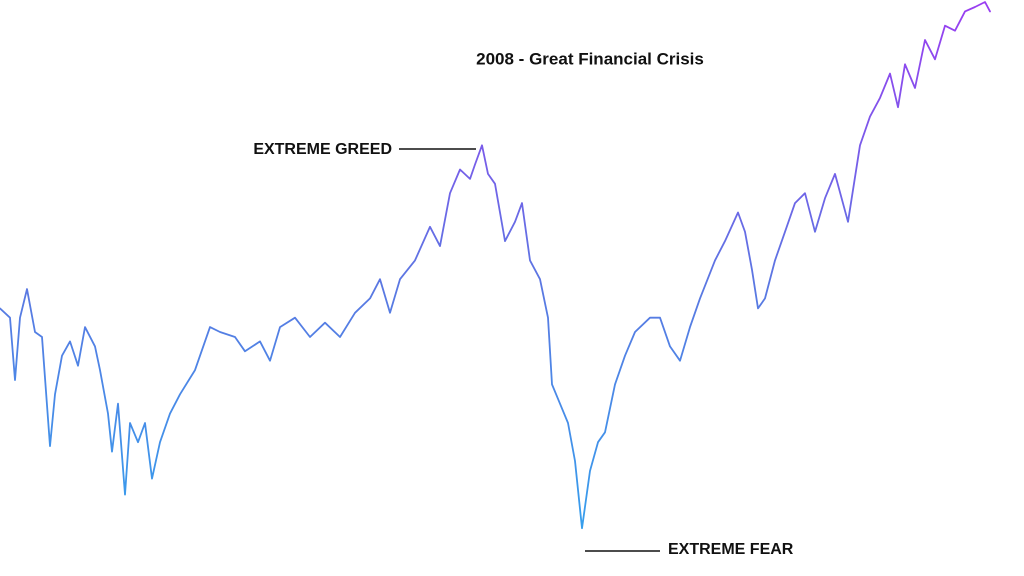 The width and height of the screenshot is (1024, 576). Describe the element at coordinates (322, 149) in the screenshot. I see `annotation: EXTREME GREED` at that location.